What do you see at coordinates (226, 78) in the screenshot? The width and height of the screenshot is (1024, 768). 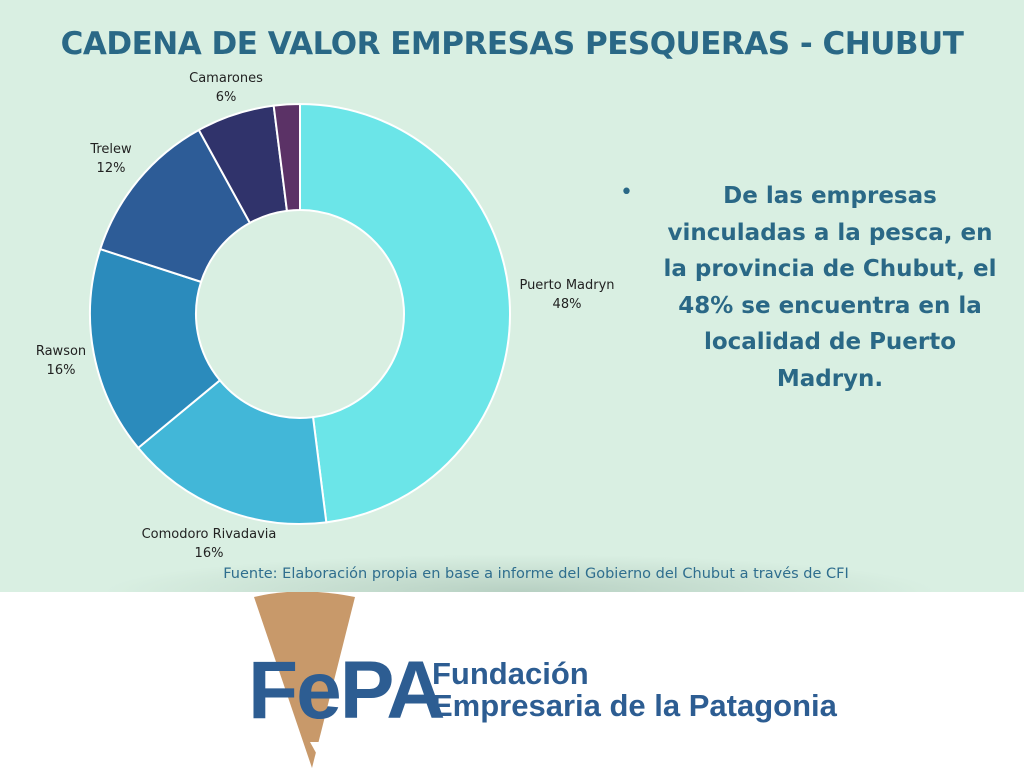 I see `slice-category: Camarones` at bounding box center [226, 78].